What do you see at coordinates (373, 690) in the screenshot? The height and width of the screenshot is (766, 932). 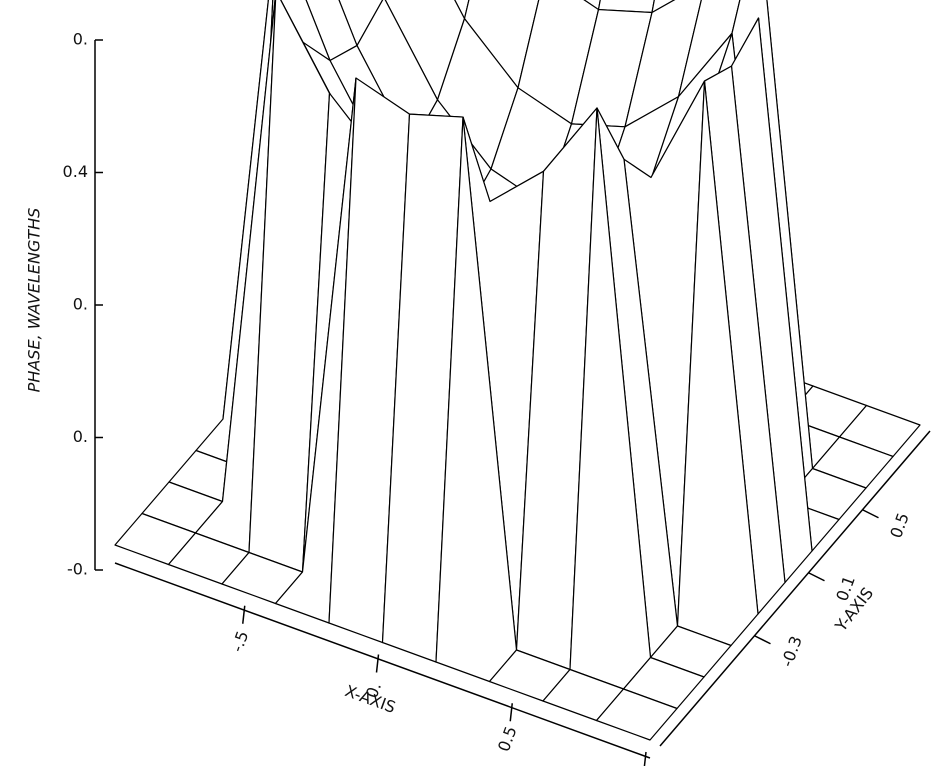 I see `x-tick-label: 0.` at bounding box center [373, 690].